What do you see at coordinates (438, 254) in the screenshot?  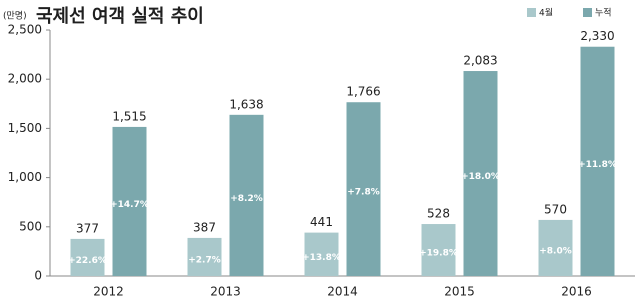 I see `growth-label: +19.8%` at bounding box center [438, 254].